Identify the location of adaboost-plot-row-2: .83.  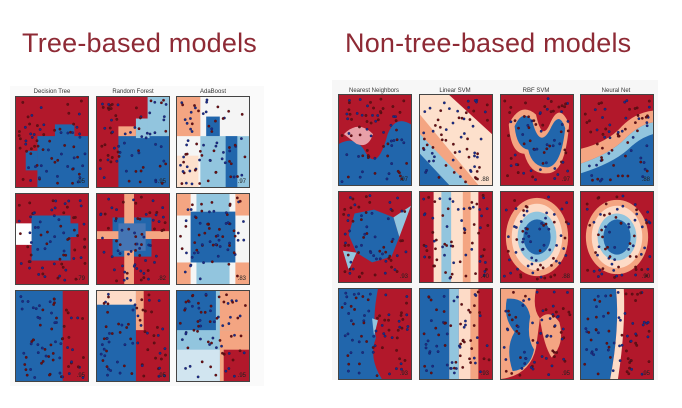
(213, 239).